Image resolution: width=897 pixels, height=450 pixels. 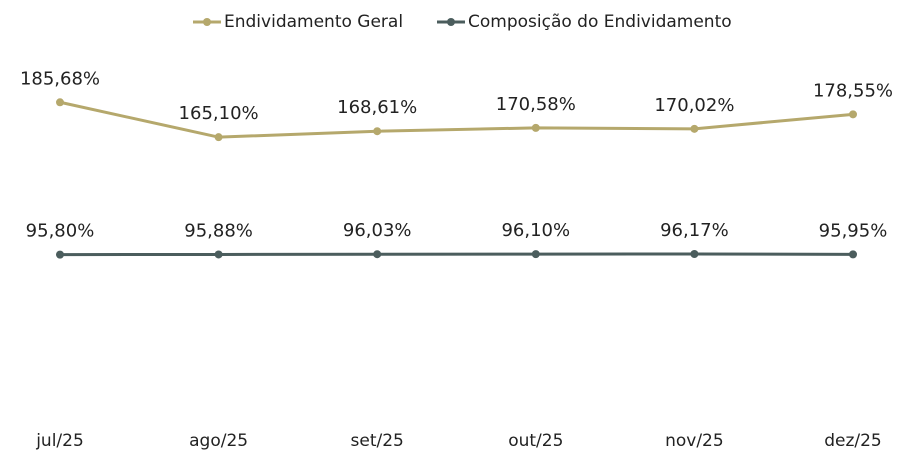 What do you see at coordinates (313, 22) in the screenshot?
I see `legend-label: Endividamento Geral` at bounding box center [313, 22].